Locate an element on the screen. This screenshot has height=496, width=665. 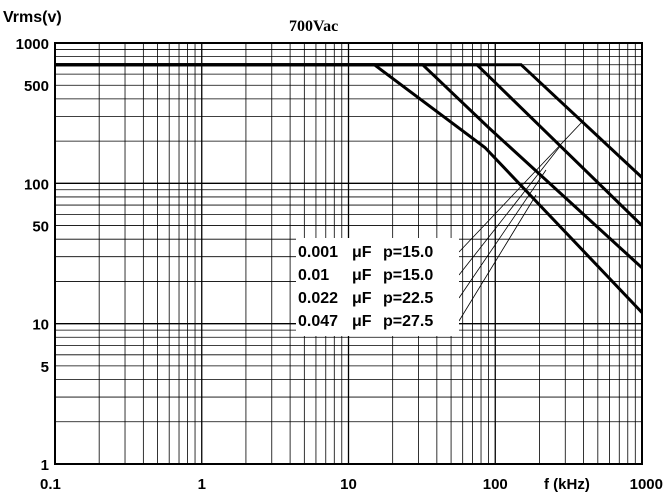
y-tick-label: 1 is located at coordinates (45, 465).